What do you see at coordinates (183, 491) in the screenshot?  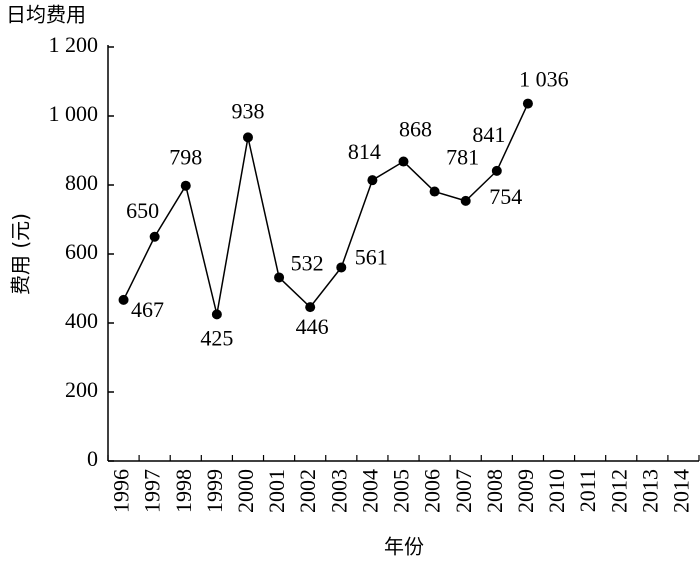 I see `x-tick-label: 1998` at bounding box center [183, 491].